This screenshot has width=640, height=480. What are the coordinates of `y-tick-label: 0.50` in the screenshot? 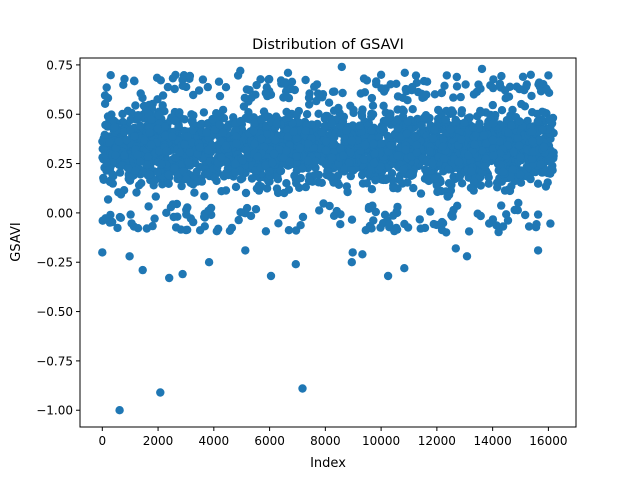 It's located at (59, 115).